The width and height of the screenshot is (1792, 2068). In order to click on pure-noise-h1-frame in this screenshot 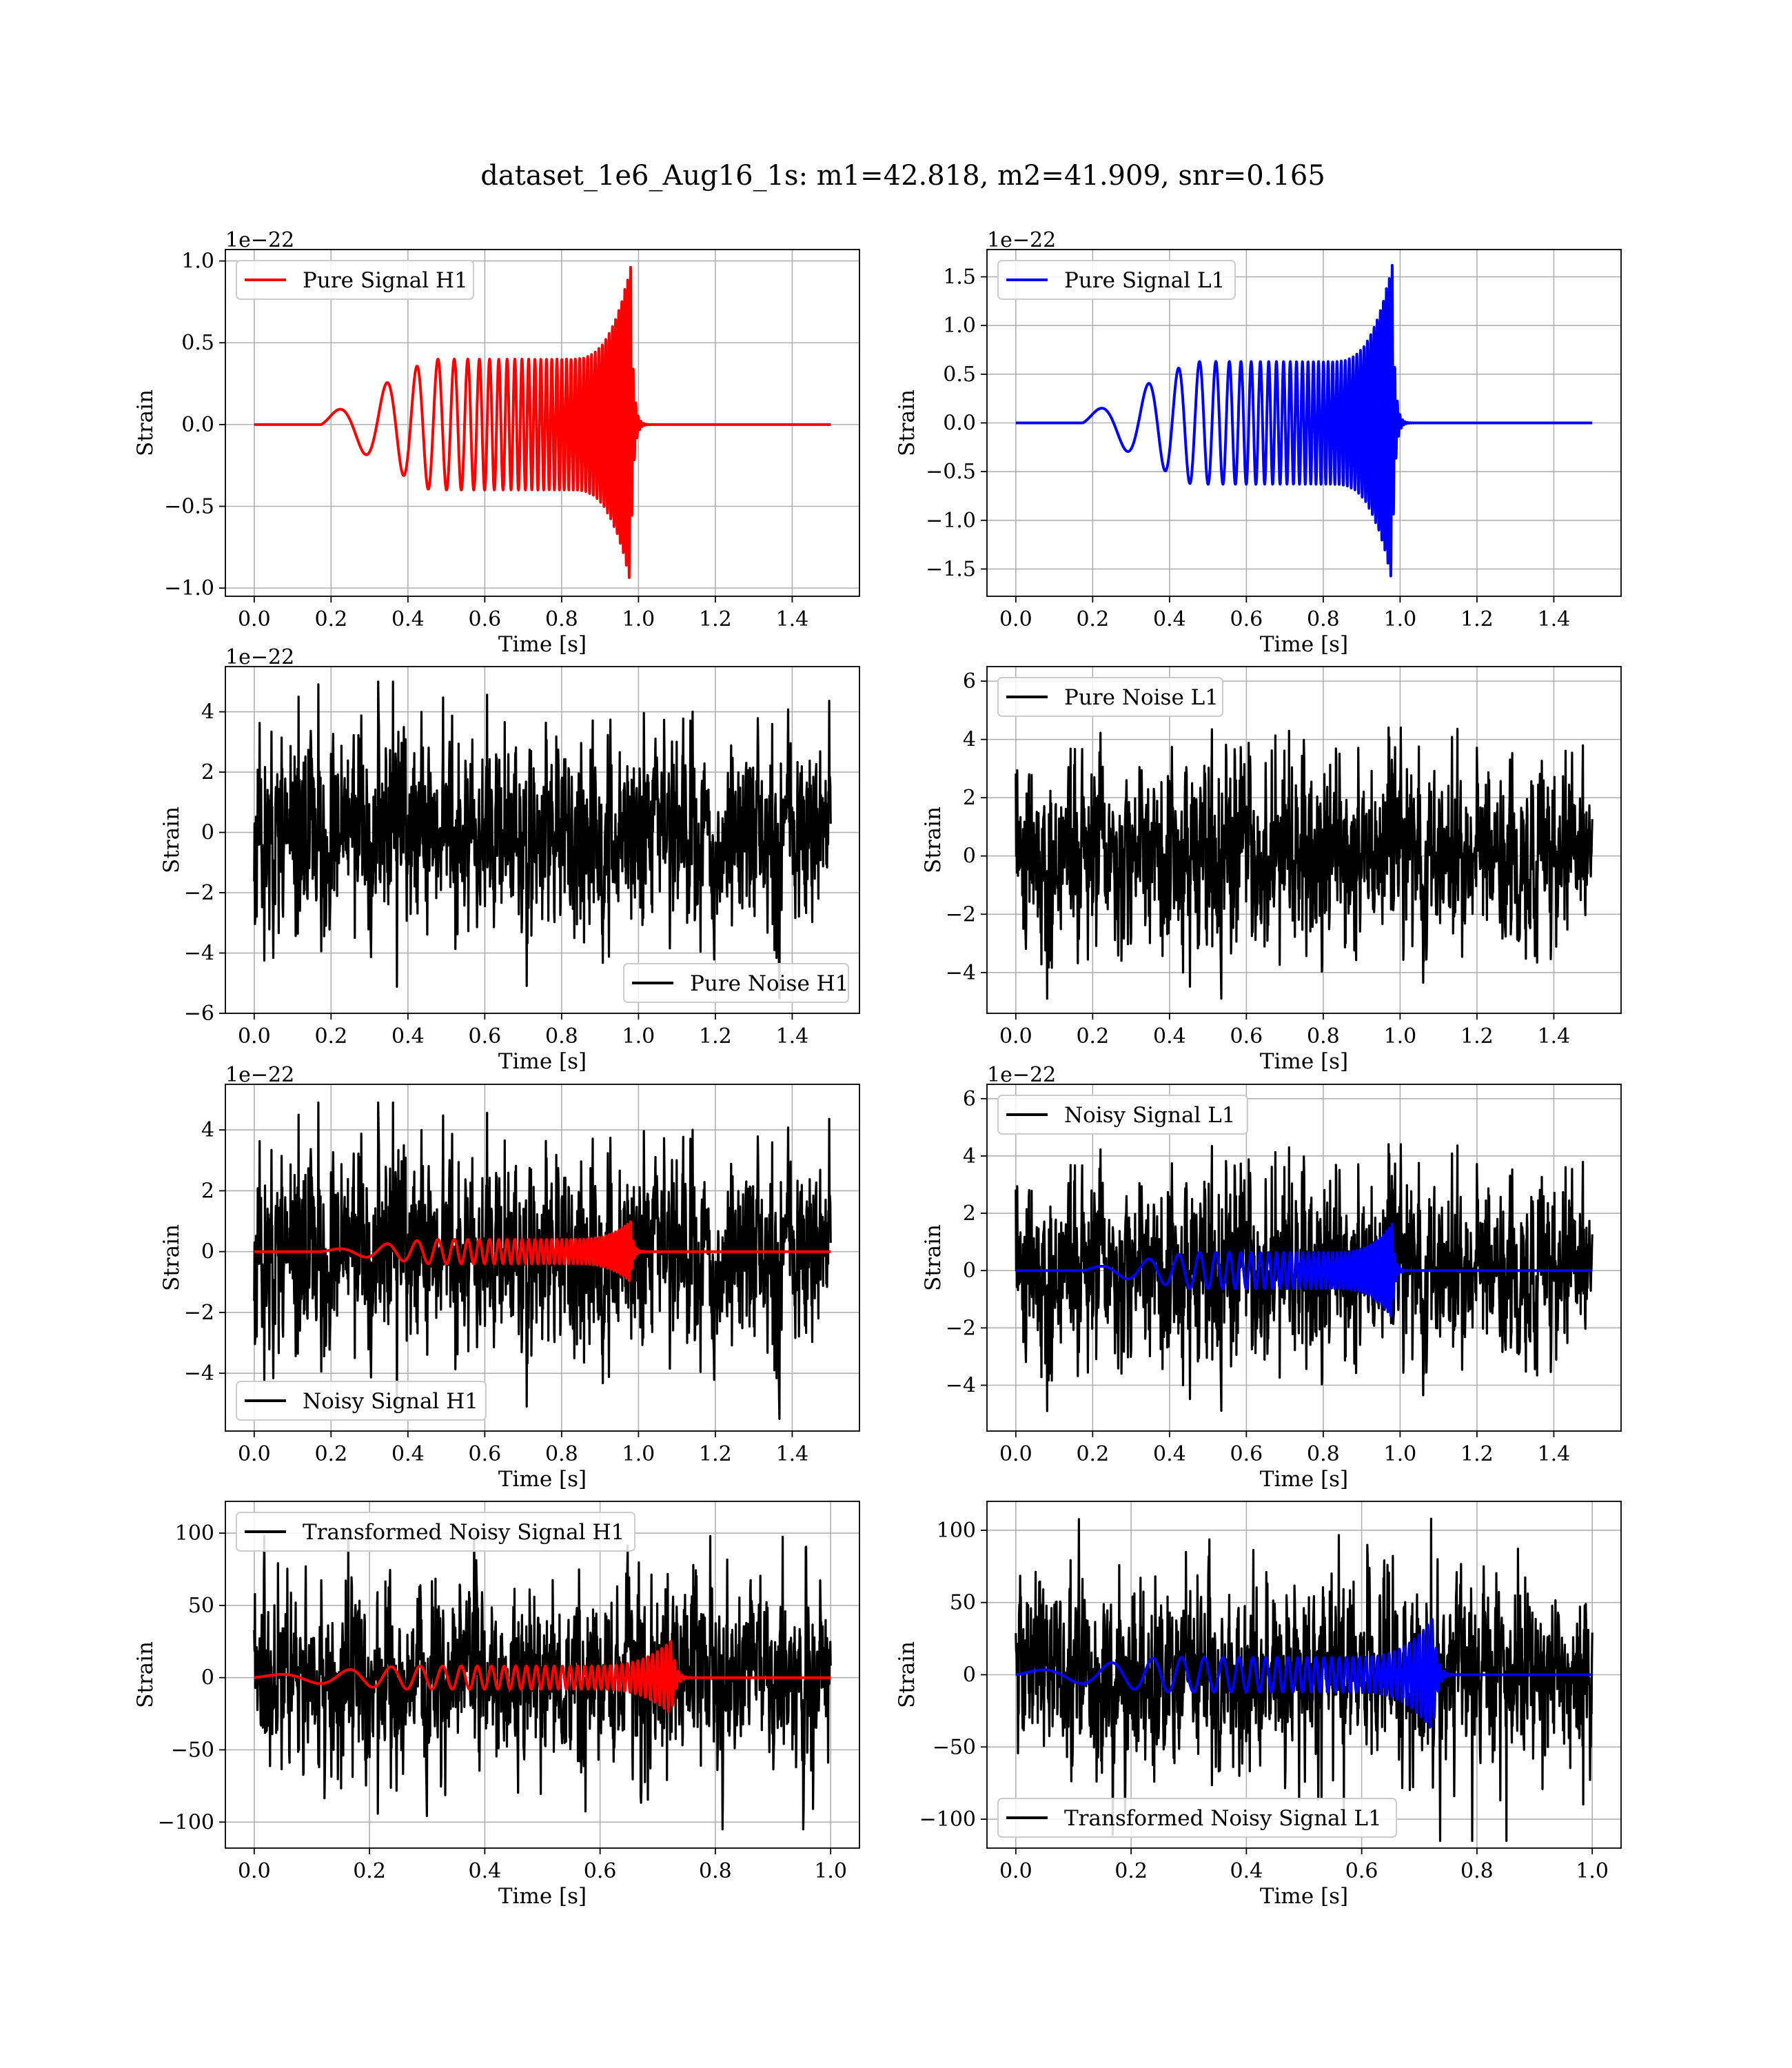, I will do `click(542, 840)`.